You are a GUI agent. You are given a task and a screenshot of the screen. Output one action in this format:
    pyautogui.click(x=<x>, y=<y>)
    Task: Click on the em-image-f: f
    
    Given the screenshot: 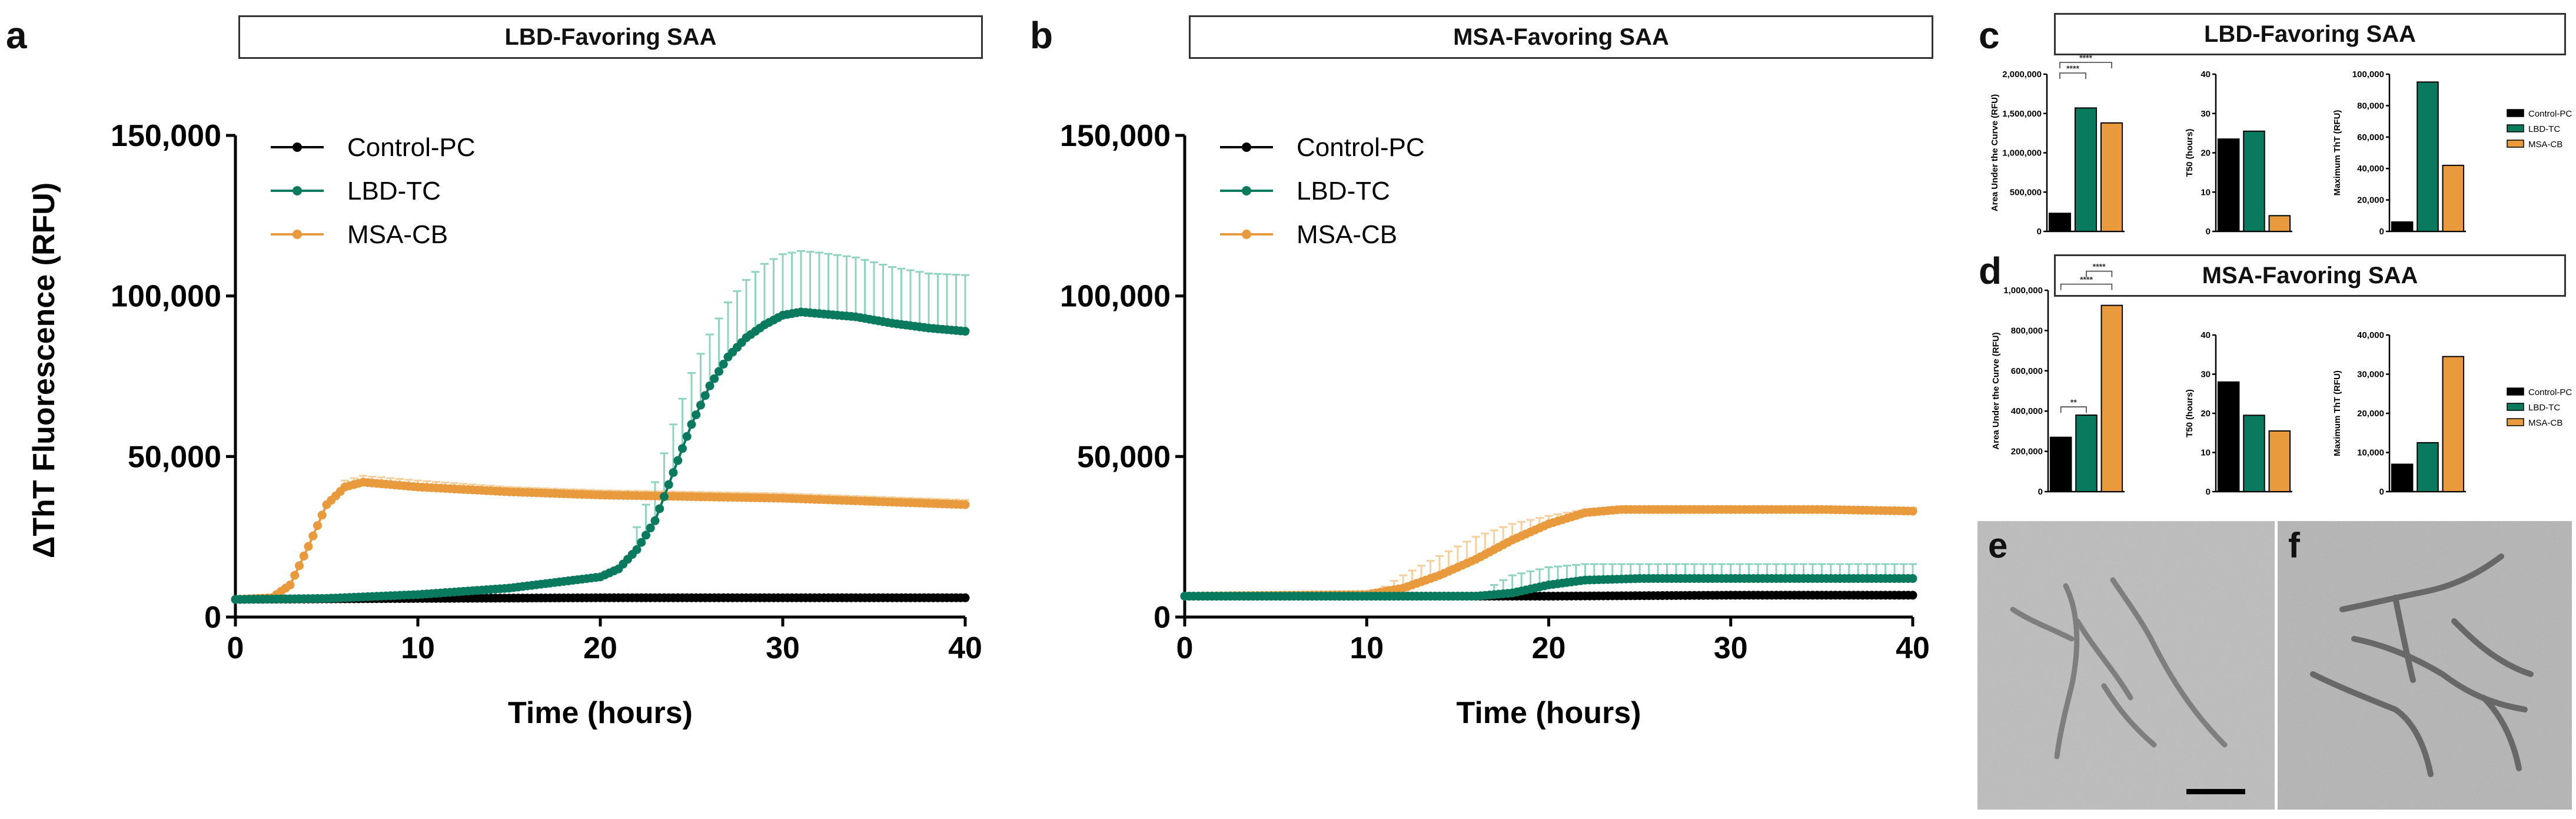 What is the action you would take?
    pyautogui.click(x=2425, y=665)
    